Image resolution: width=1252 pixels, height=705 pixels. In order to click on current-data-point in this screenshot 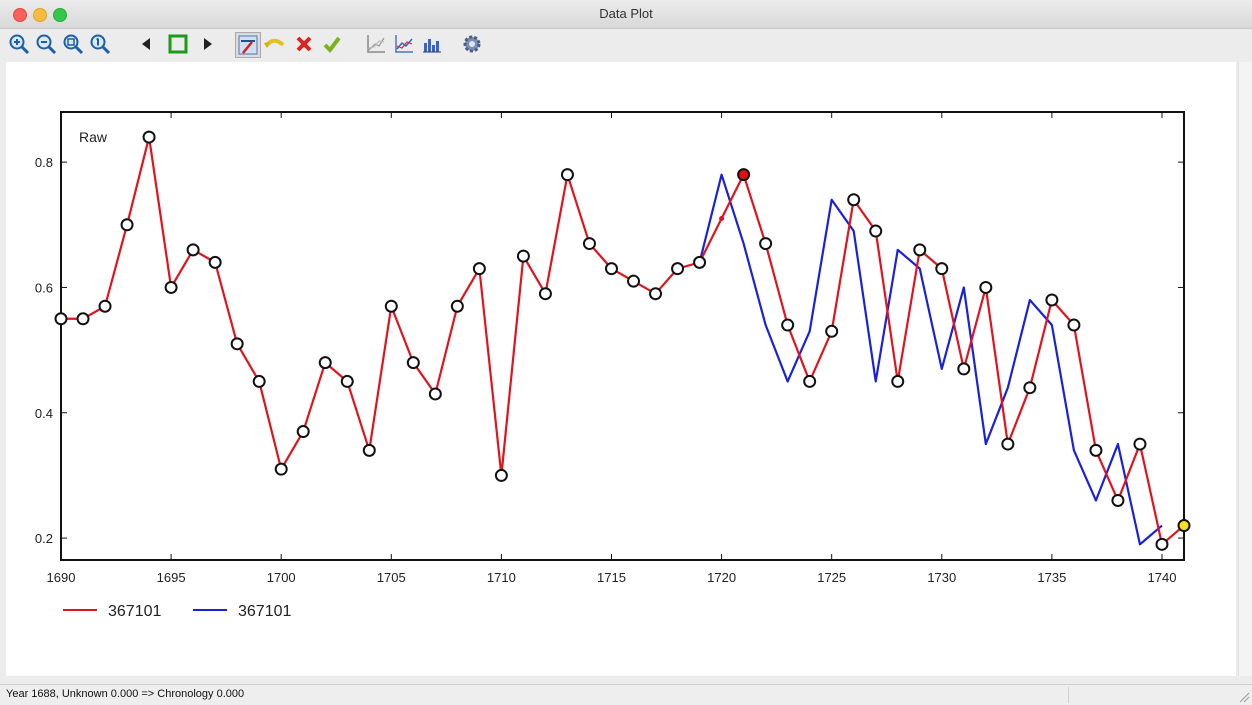, I will do `click(1184, 526)`.